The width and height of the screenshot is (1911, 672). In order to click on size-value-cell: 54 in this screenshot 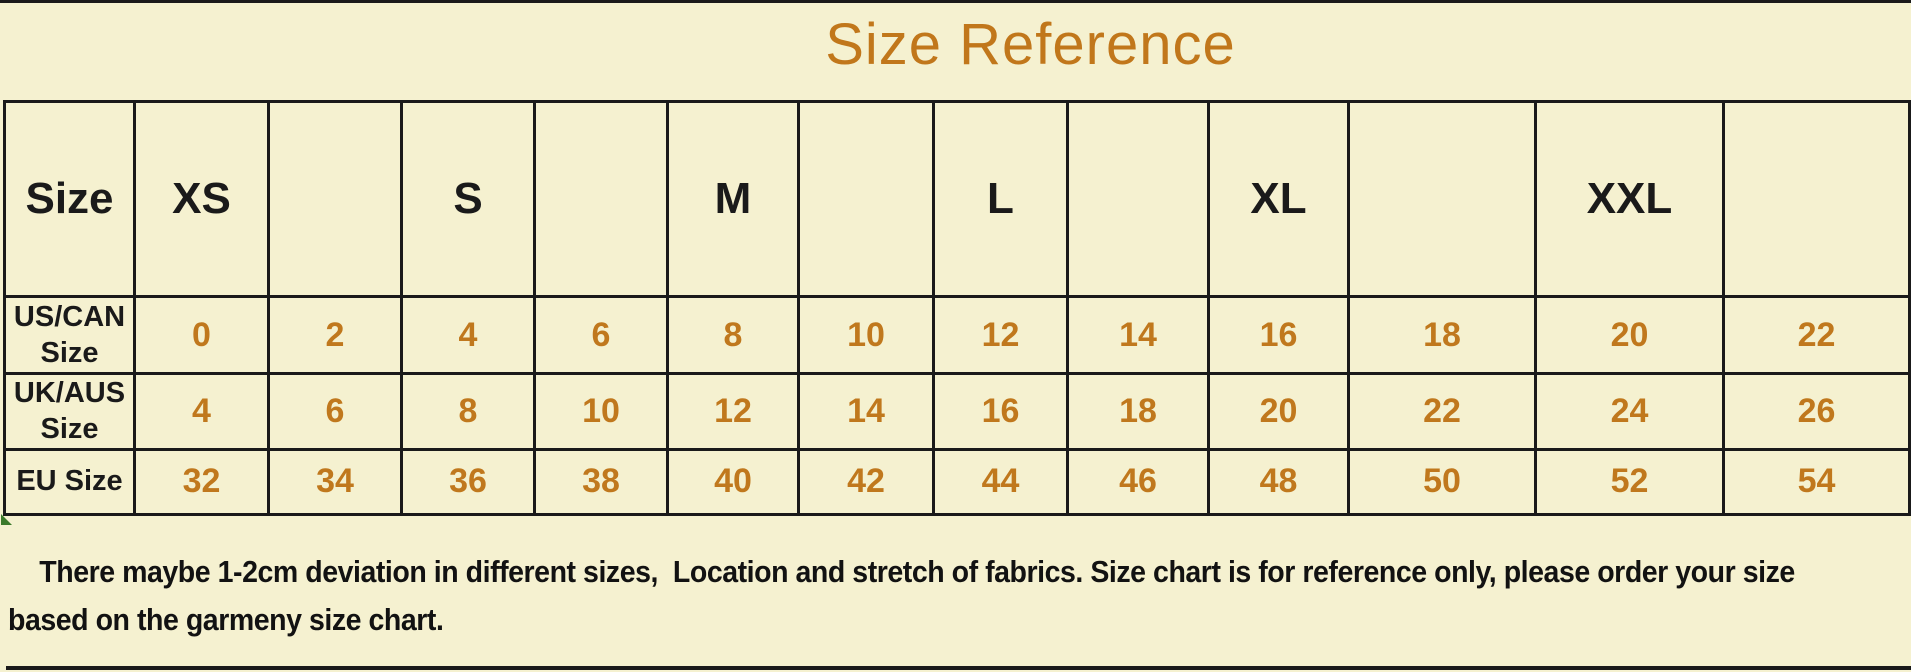, I will do `click(1816, 481)`.